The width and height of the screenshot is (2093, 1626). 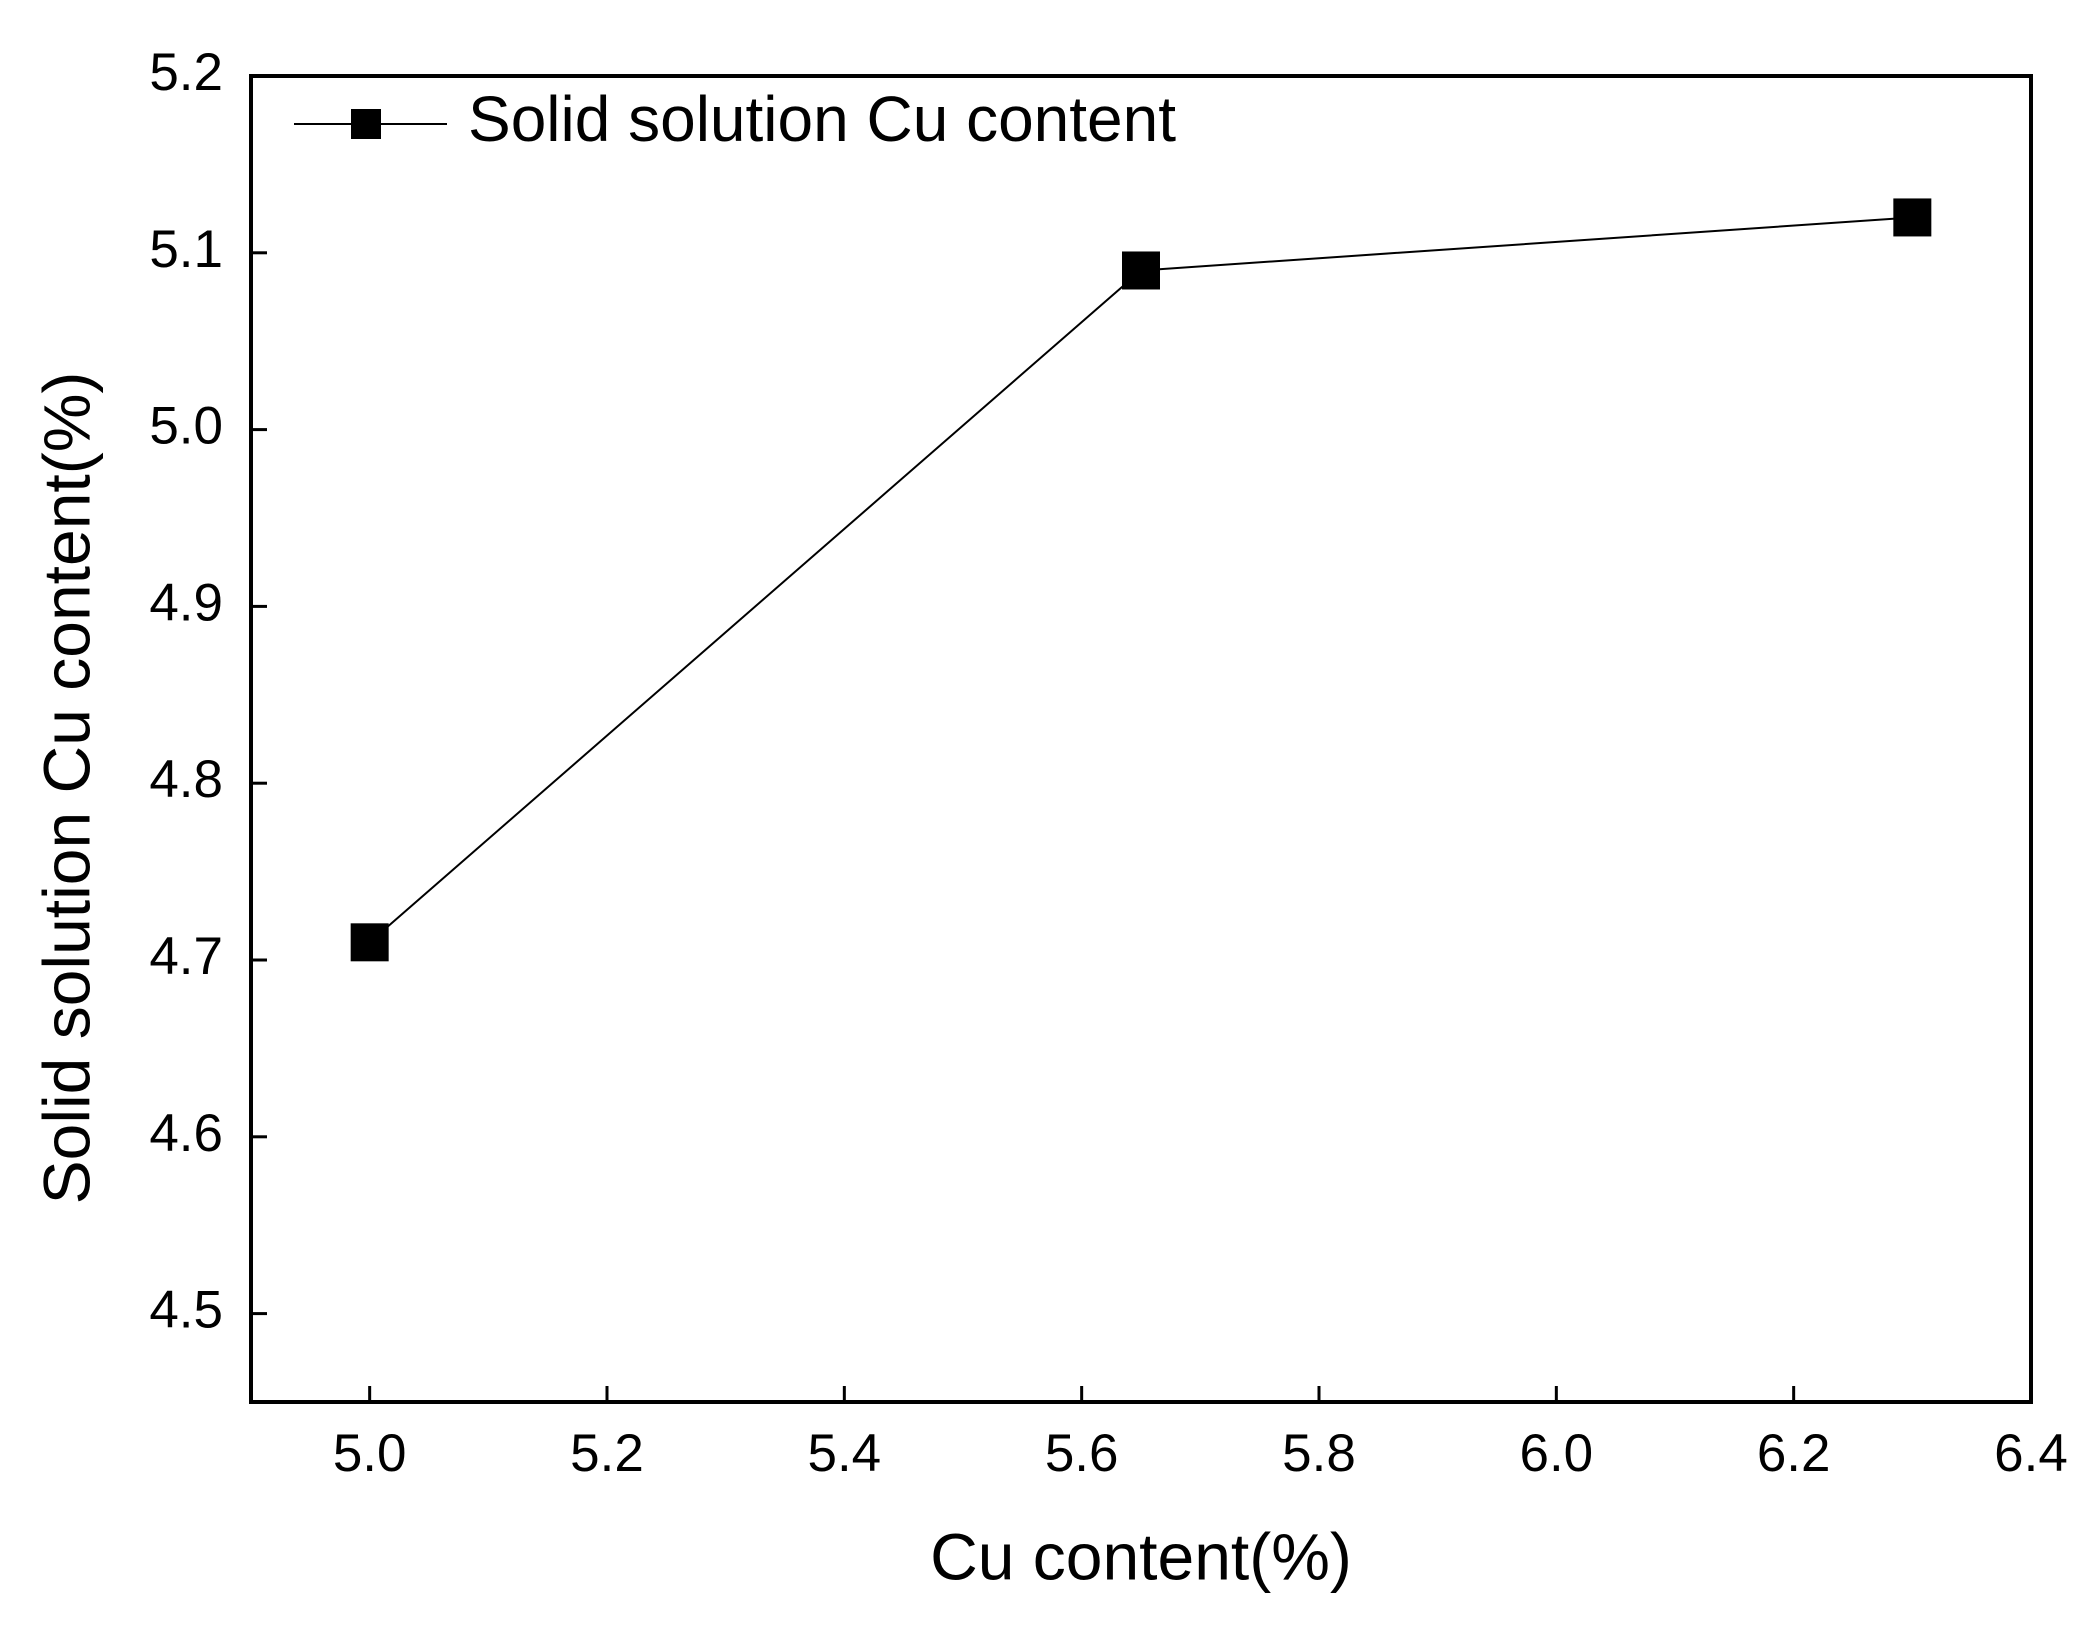 What do you see at coordinates (844, 1453) in the screenshot?
I see `x-tick-label: 5.4` at bounding box center [844, 1453].